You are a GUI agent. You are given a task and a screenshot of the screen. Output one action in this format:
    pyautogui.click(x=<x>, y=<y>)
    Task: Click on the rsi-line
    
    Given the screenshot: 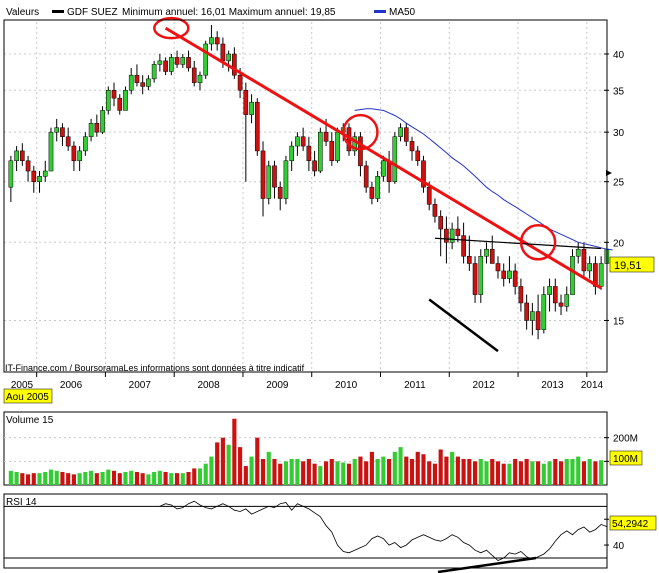 What is the action you would take?
    pyautogui.click(x=383, y=530)
    